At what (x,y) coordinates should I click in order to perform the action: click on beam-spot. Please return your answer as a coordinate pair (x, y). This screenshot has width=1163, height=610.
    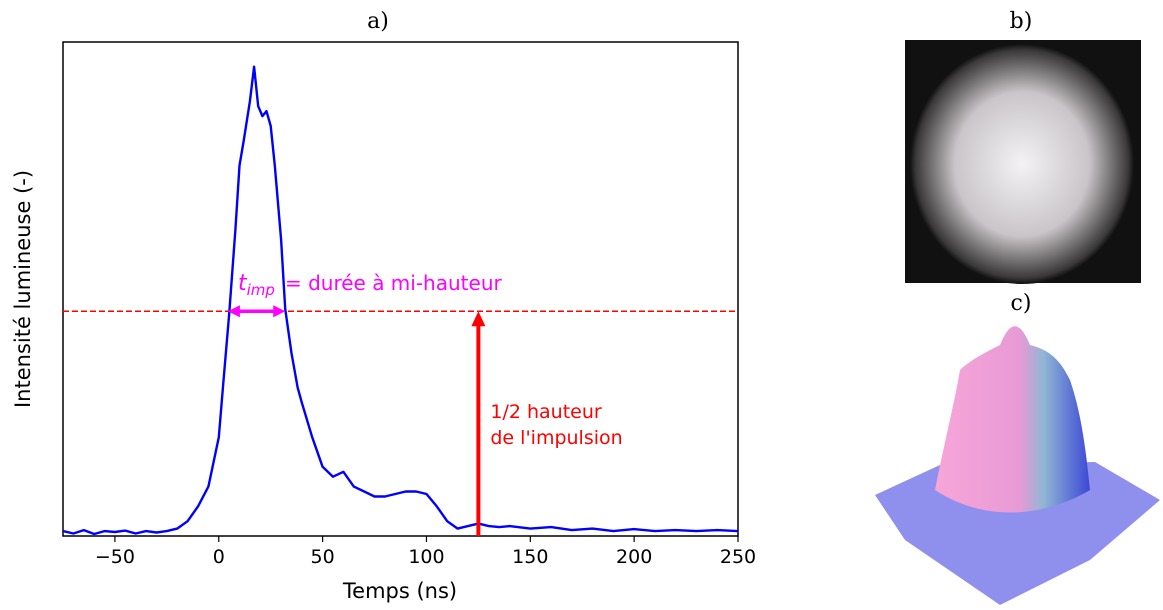
    Looking at the image, I should click on (1022, 164).